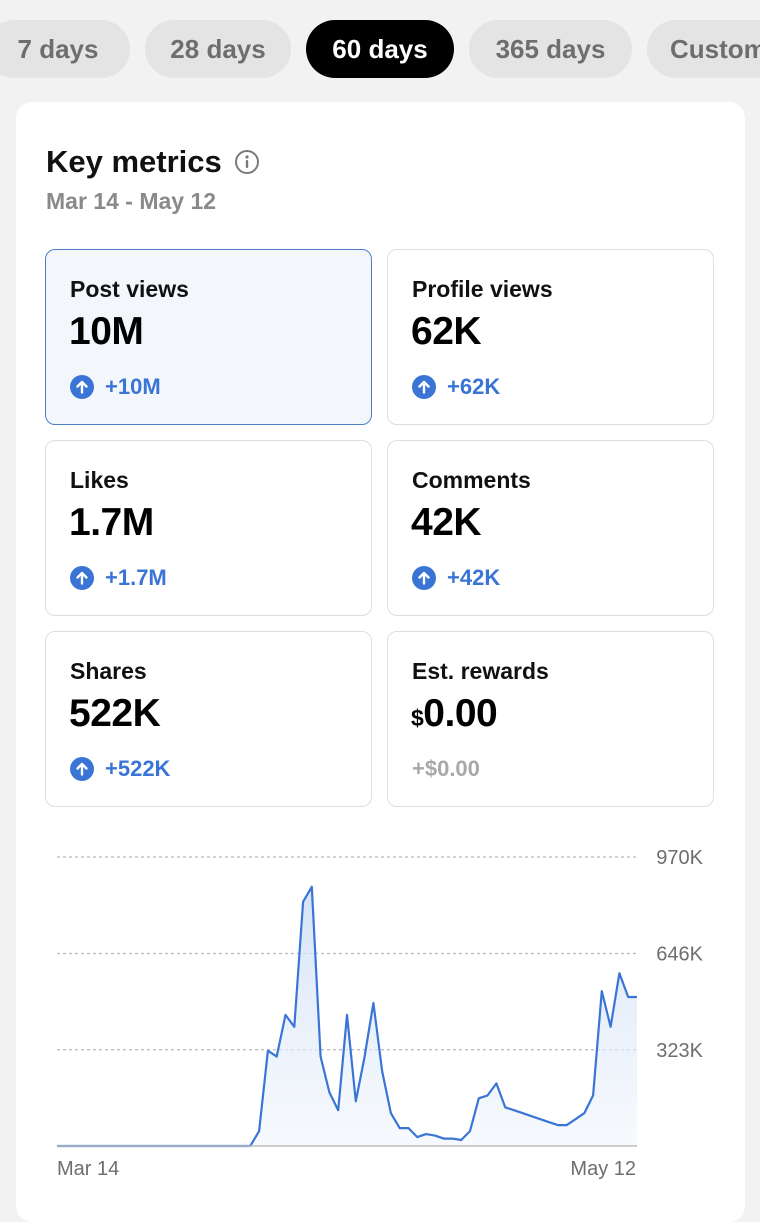 This screenshot has height=1222, width=760. I want to click on metric-change: +$0.00, so click(446, 769).